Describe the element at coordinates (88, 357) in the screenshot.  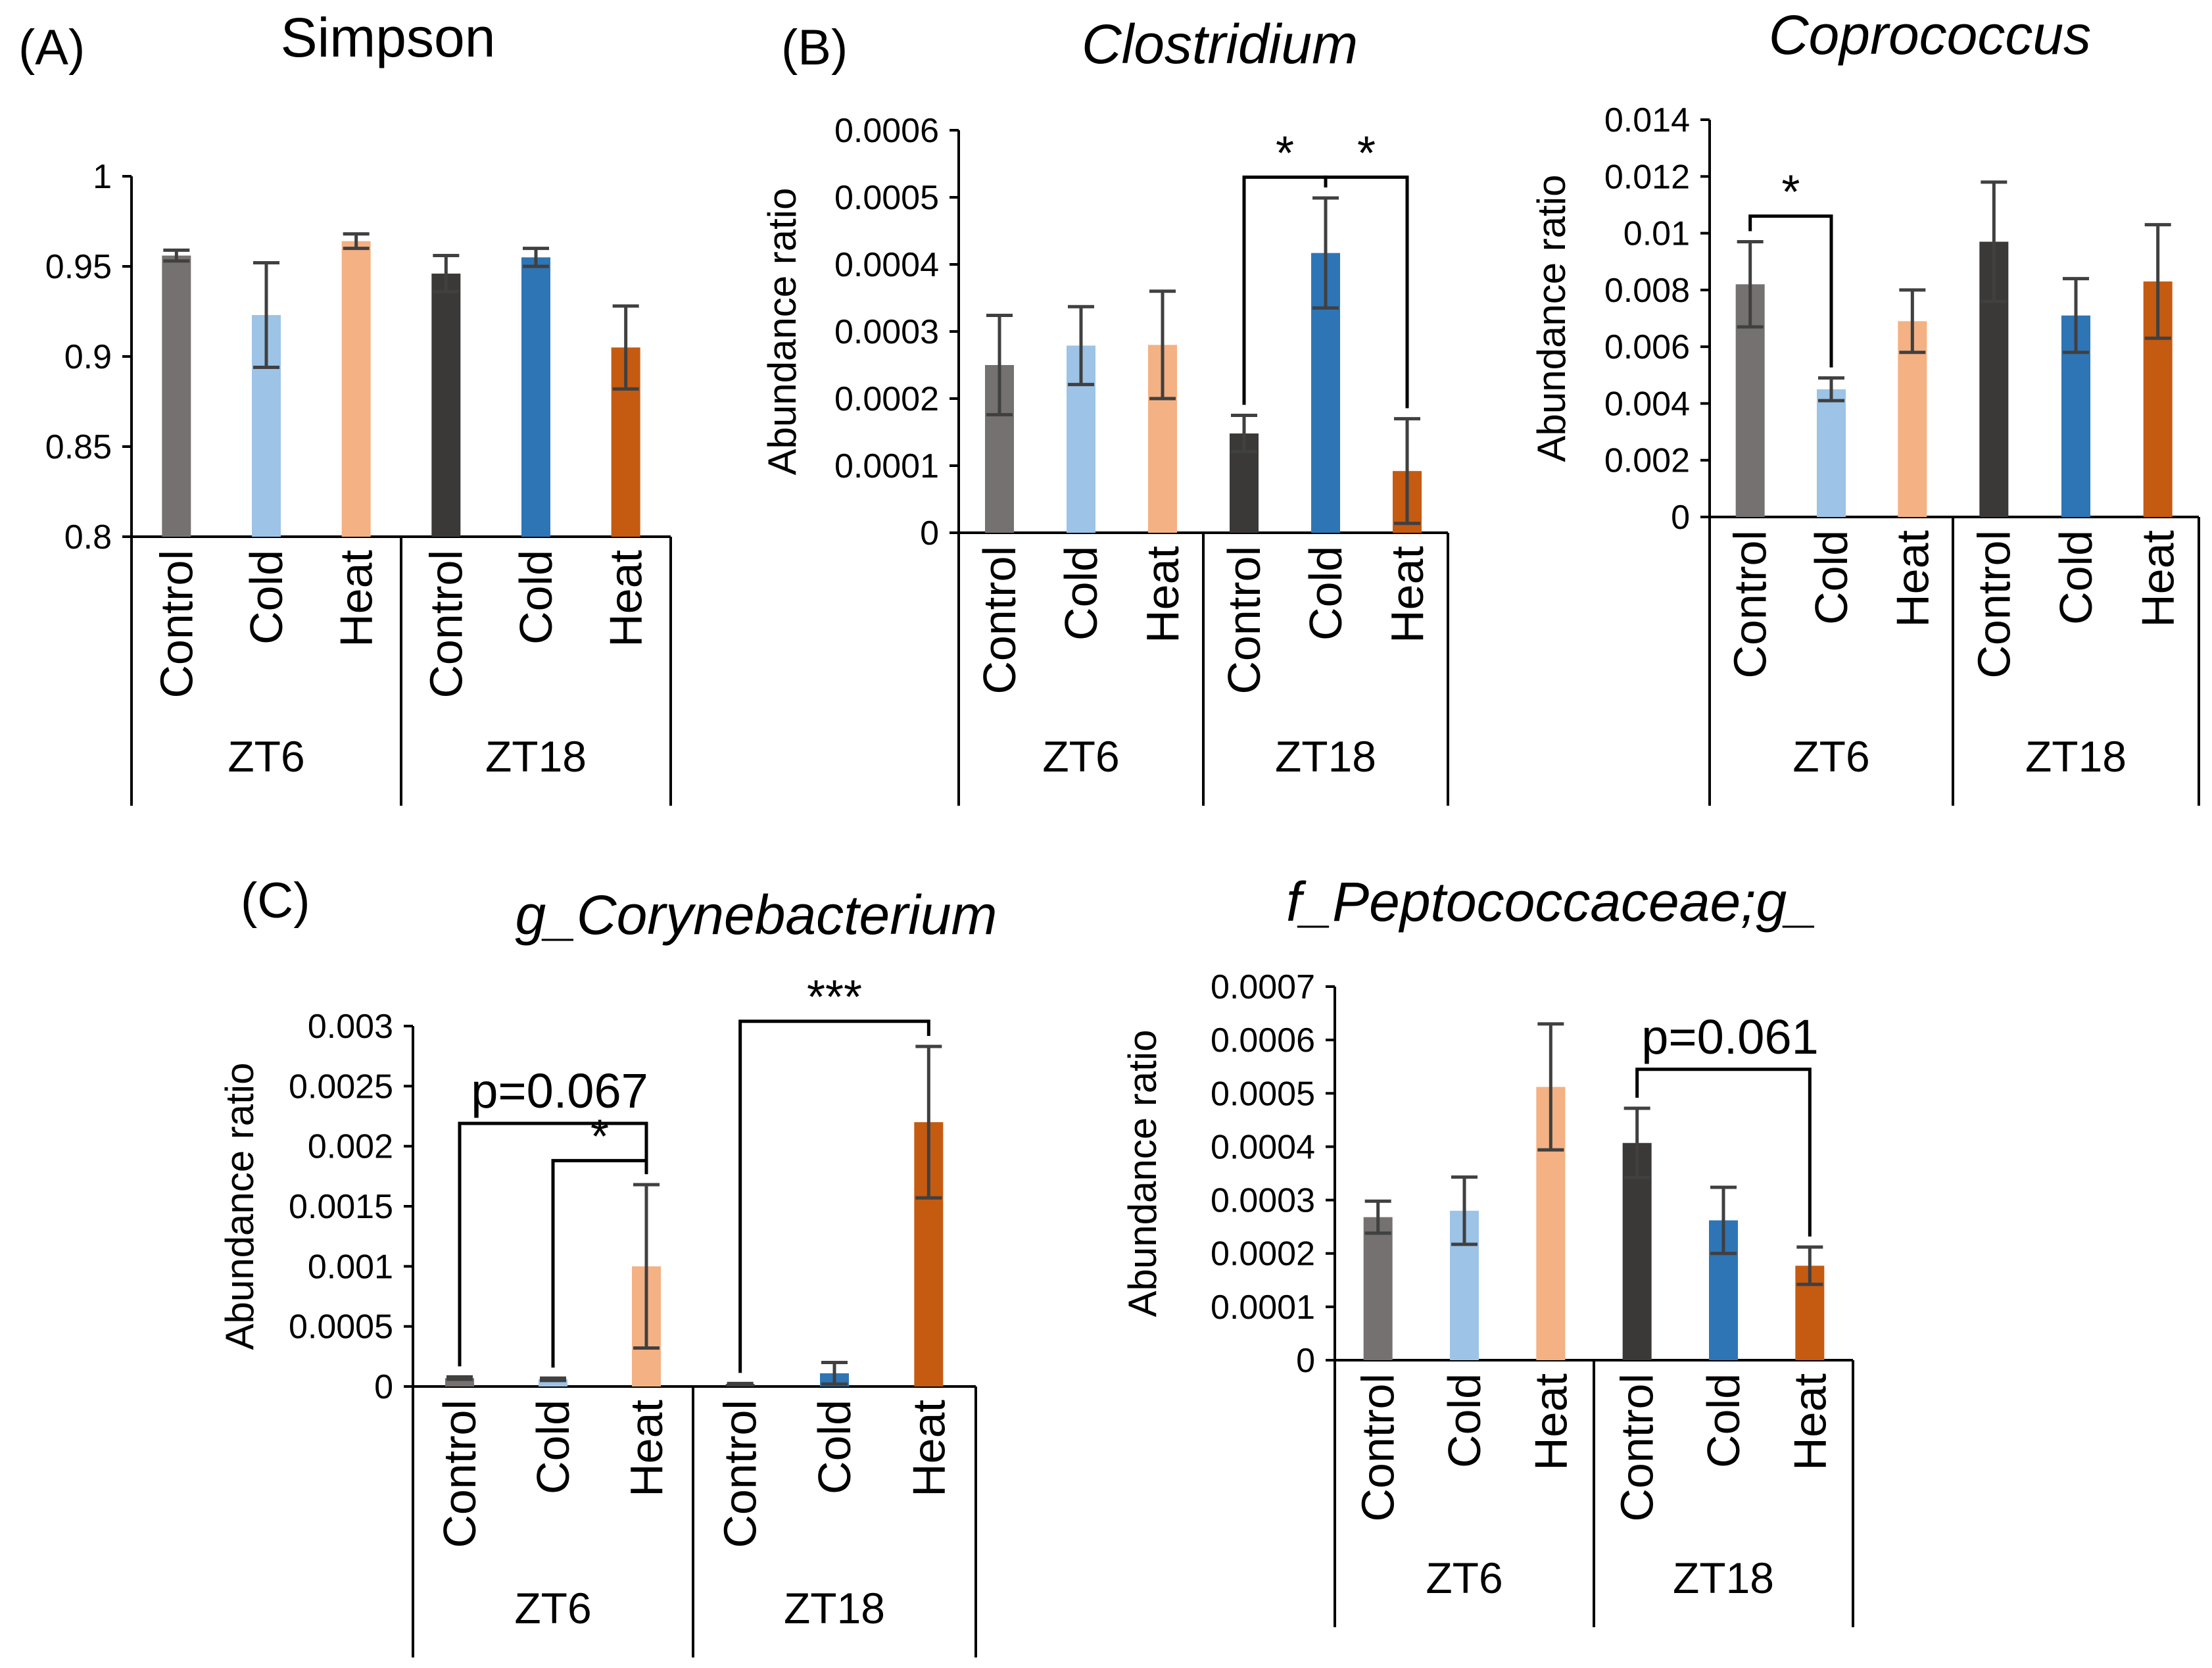
I see `y-tick-label: 0.9` at that location.